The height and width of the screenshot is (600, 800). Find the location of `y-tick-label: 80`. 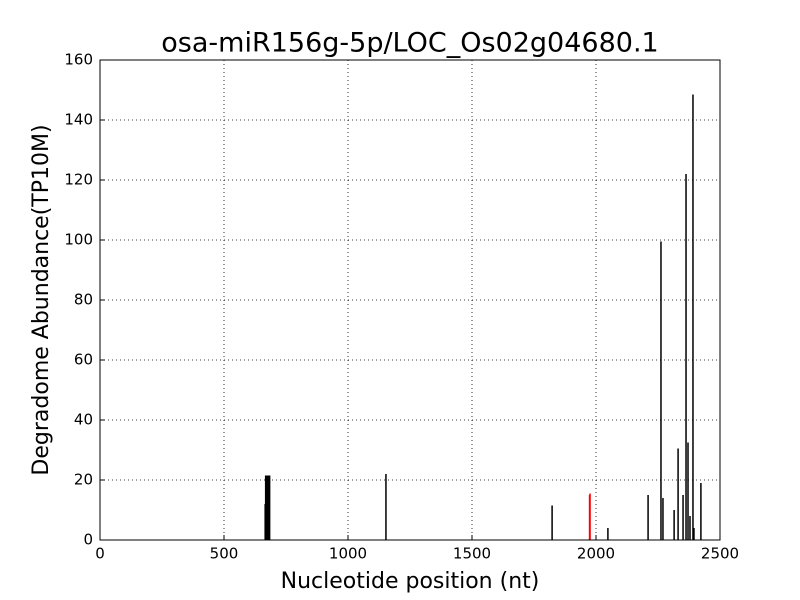

y-tick-label: 80 is located at coordinates (83, 300).